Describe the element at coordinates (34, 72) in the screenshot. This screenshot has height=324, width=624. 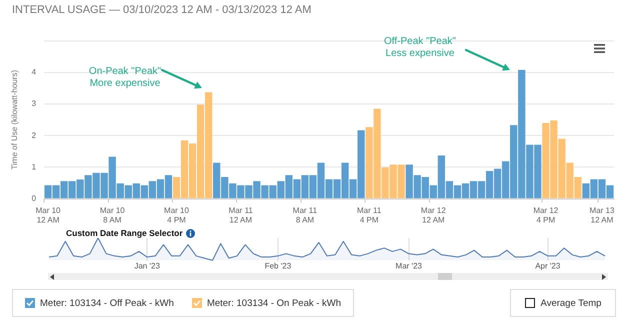
I see `y-tick-label: 4` at that location.